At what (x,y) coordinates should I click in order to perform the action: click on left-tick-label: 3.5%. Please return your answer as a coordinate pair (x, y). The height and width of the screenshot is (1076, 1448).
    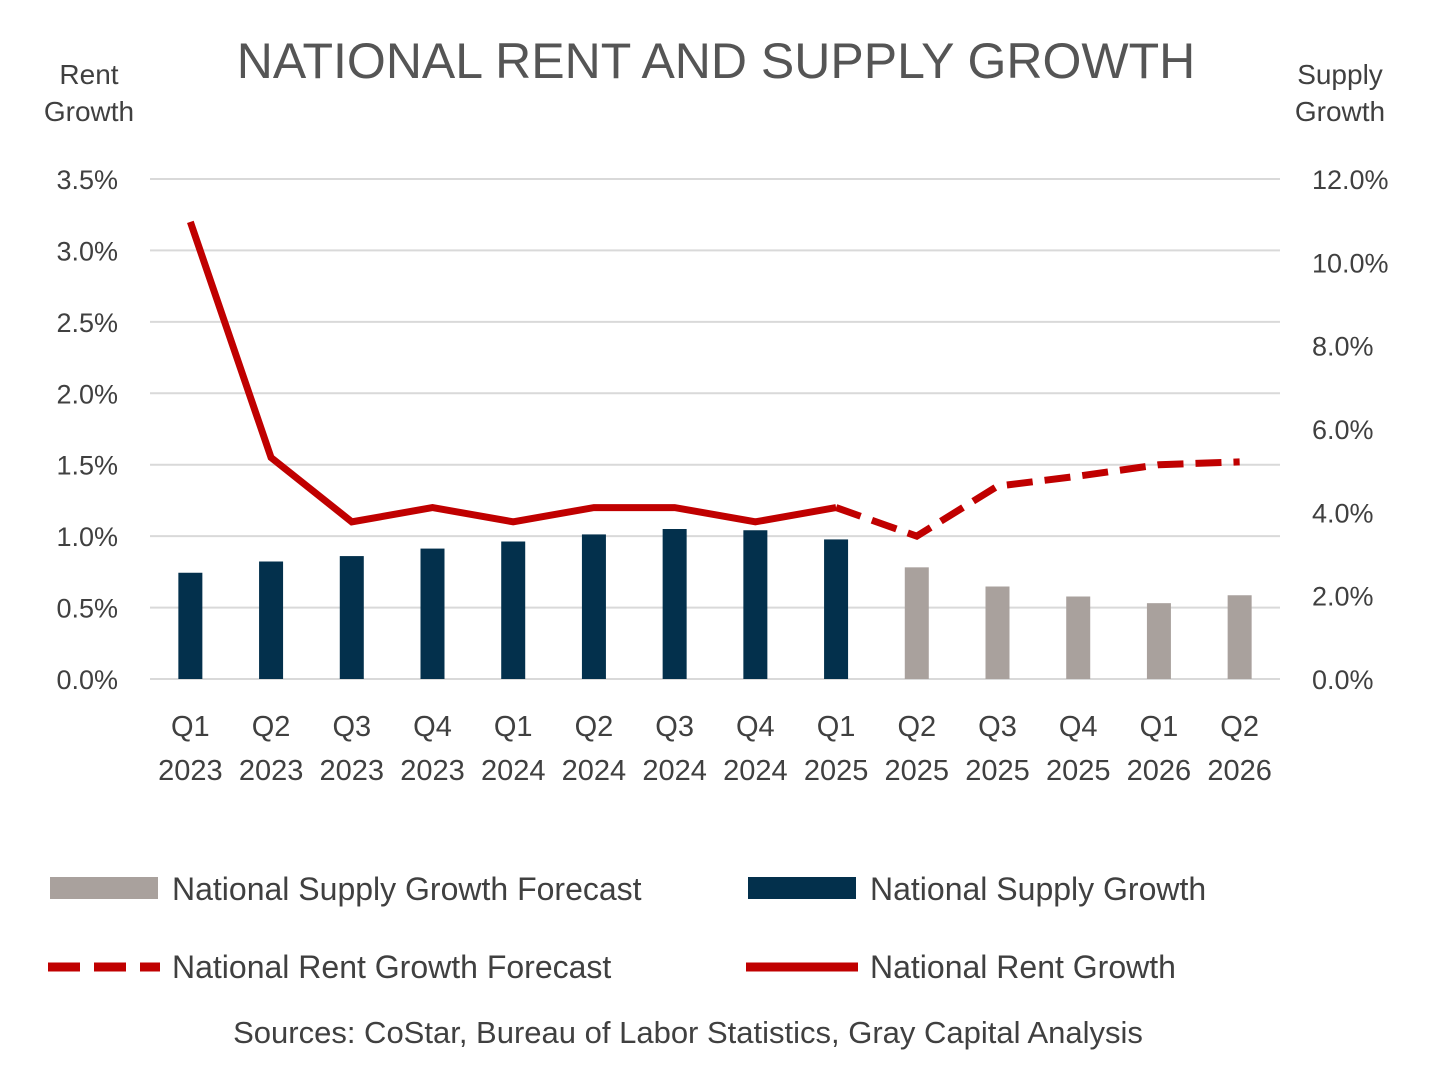
    Looking at the image, I should click on (87, 180).